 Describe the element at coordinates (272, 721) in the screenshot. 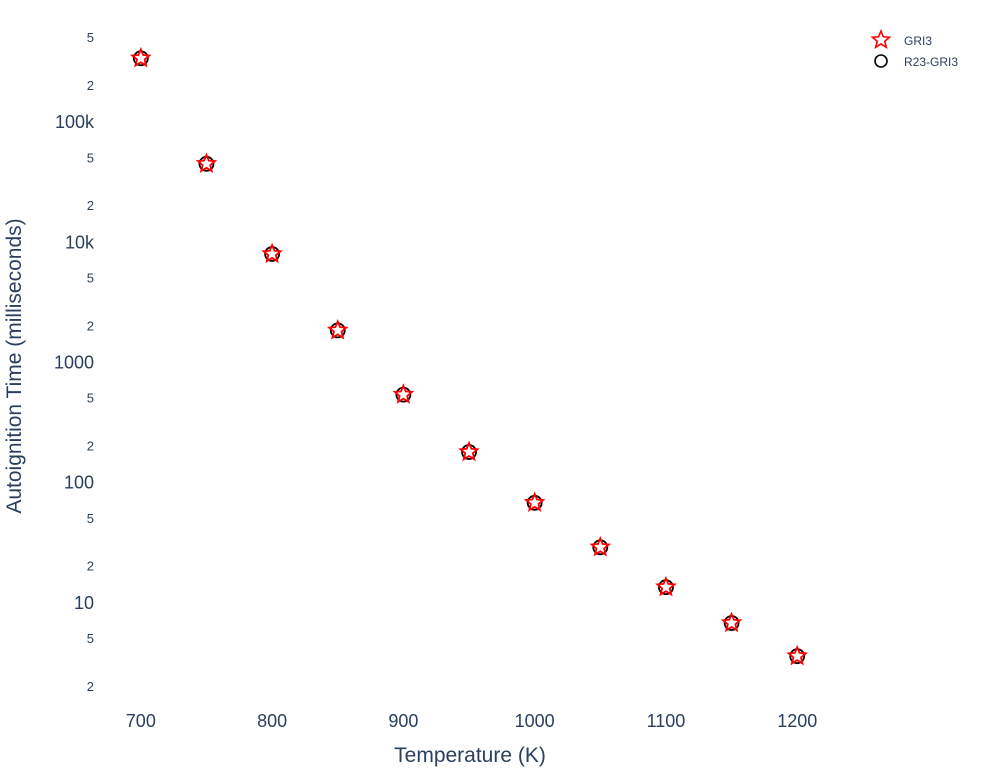

I see `x-tick-label: 800` at that location.